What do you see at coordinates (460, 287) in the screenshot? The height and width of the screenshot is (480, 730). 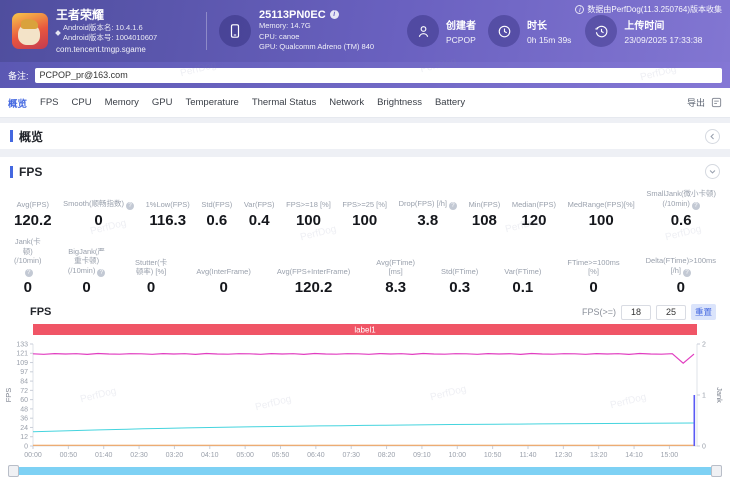 I see `stat-value: 0.3` at bounding box center [460, 287].